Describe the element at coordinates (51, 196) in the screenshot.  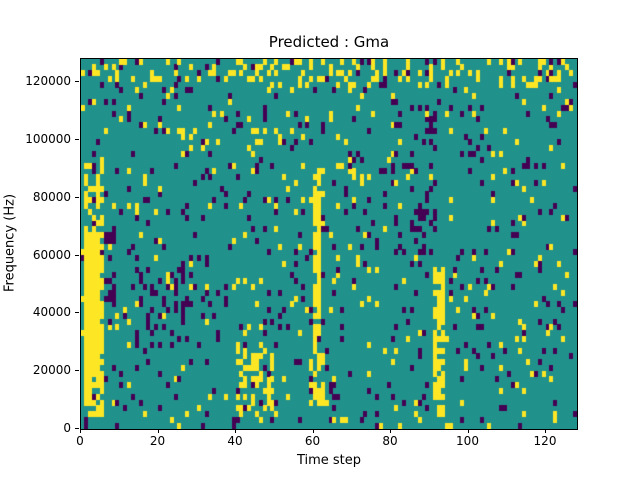
I see `y-tick-label: 80000` at that location.